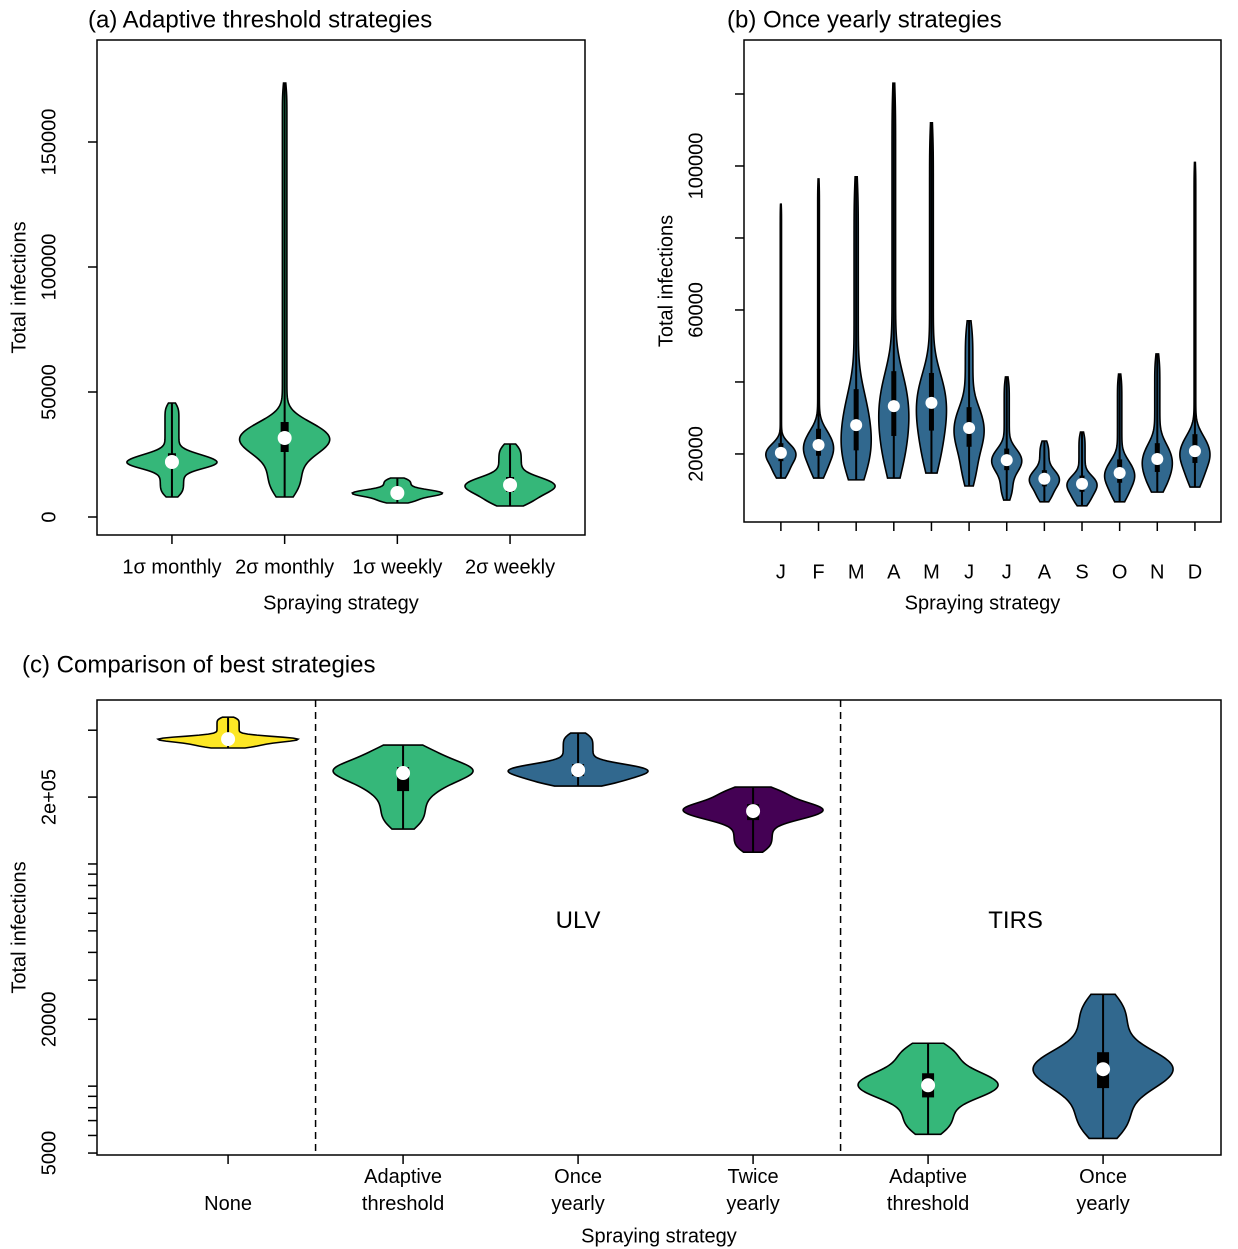  I want to click on x-tick-label: None, so click(228, 1204).